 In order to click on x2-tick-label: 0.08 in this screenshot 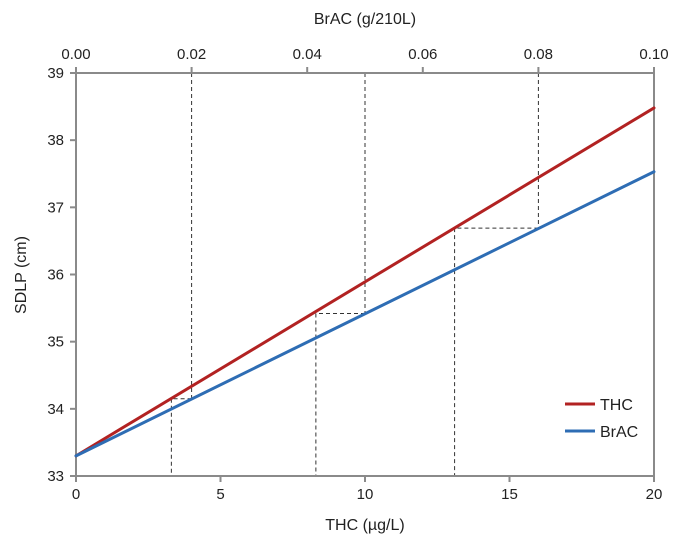, I will do `click(538, 54)`.